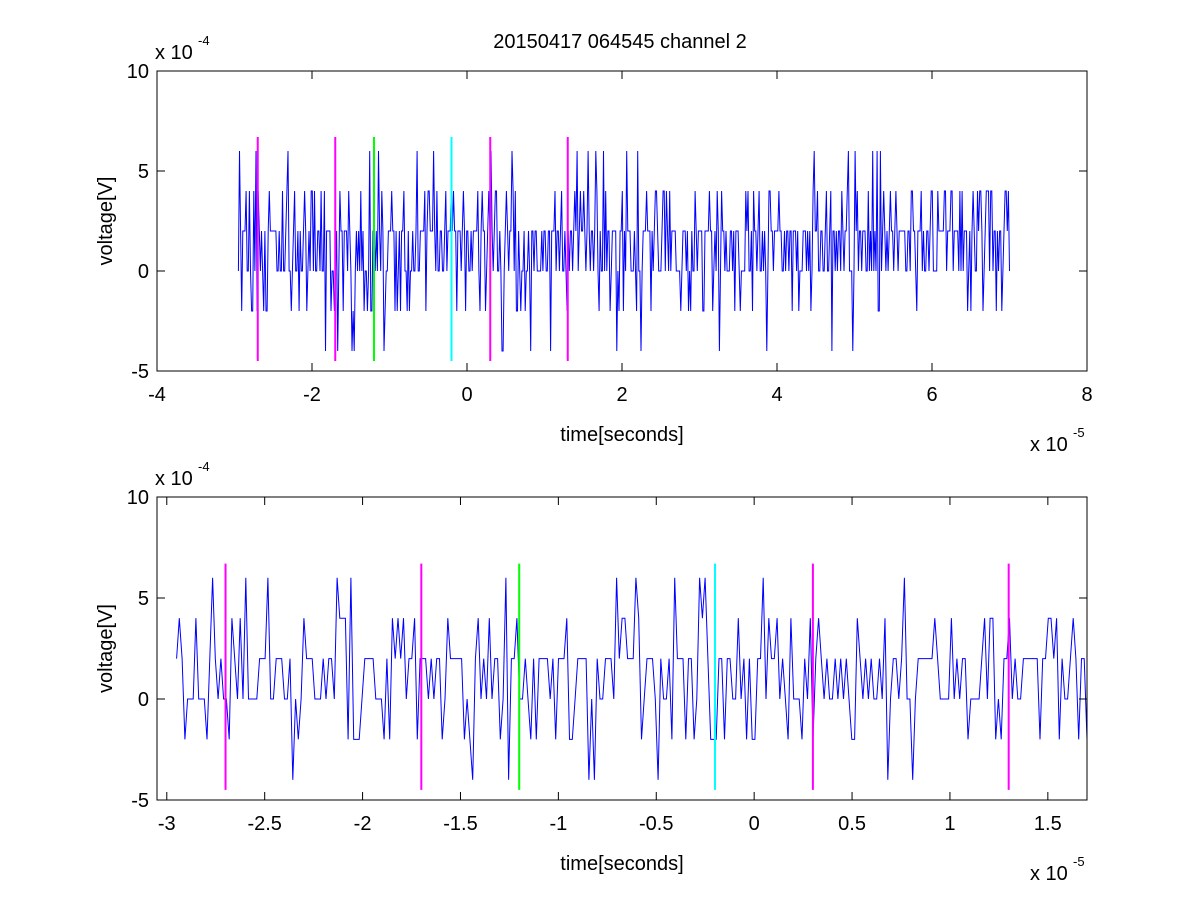 This screenshot has height=901, width=1200. I want to click on x-multiplier-bottom: x 10, so click(1049, 874).